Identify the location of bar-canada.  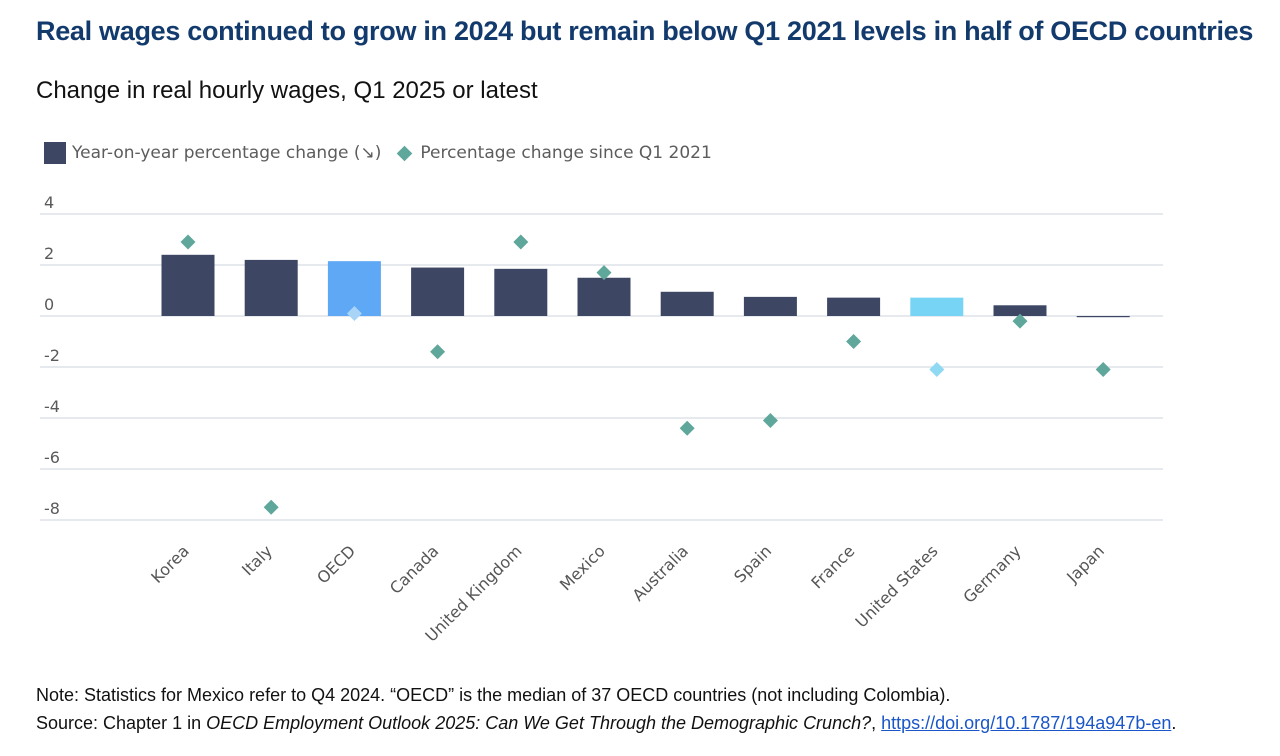
(438, 291).